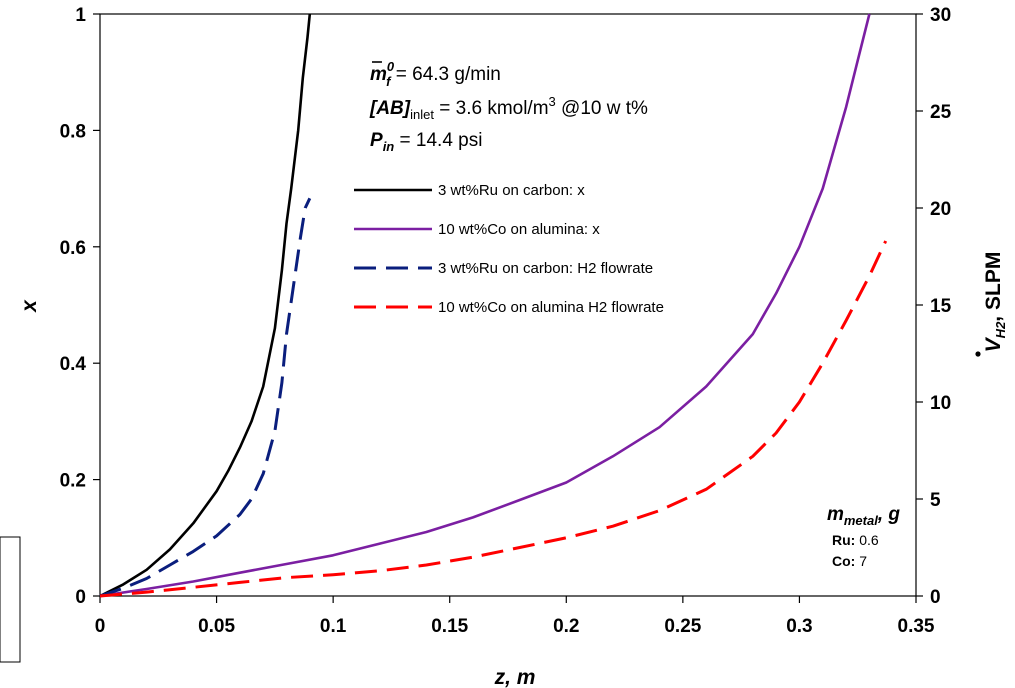  What do you see at coordinates (426, 142) in the screenshot?
I see `inlet-pressure-label: Pin = 14.4 psi` at bounding box center [426, 142].